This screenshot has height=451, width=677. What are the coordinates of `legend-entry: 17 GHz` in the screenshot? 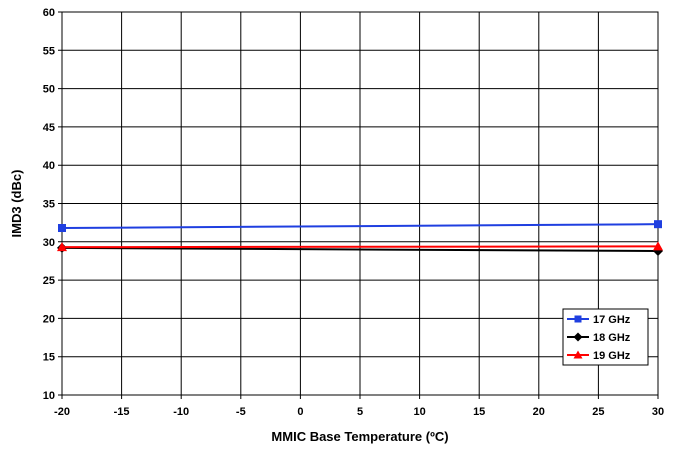 It's located at (599, 320).